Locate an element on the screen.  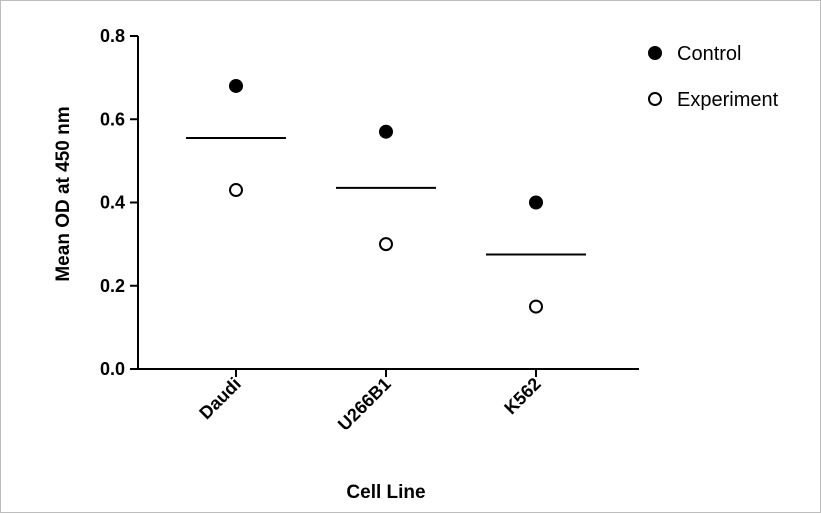
y-tick-label: 0.2 is located at coordinates (112, 286).